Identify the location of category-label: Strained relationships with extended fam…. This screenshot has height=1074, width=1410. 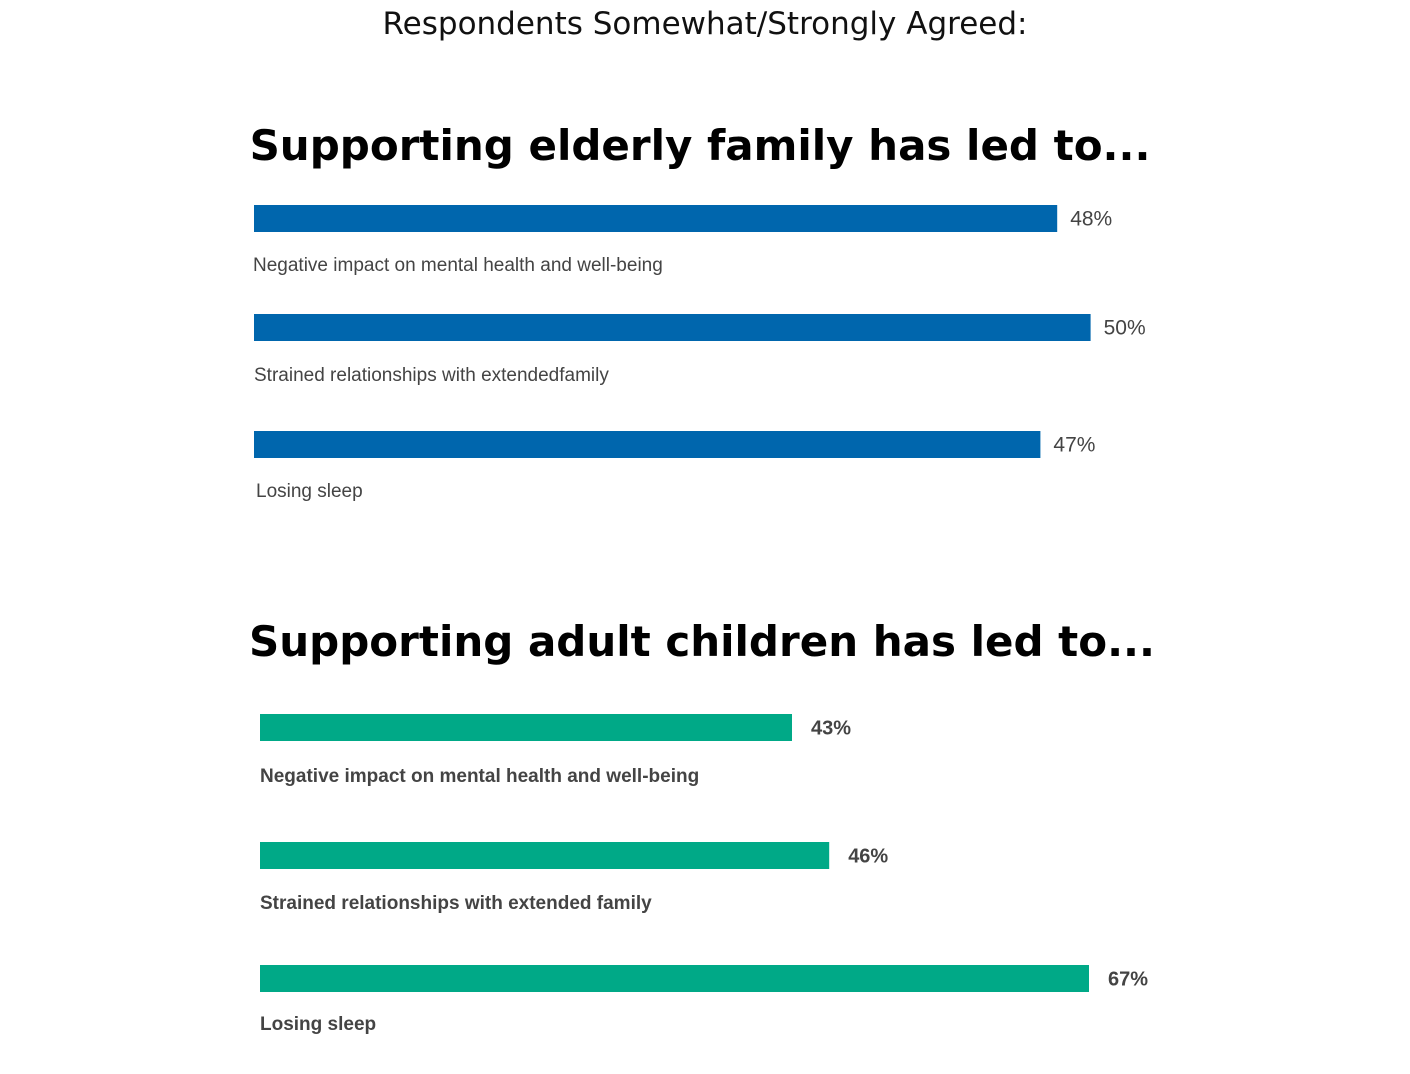
(456, 903).